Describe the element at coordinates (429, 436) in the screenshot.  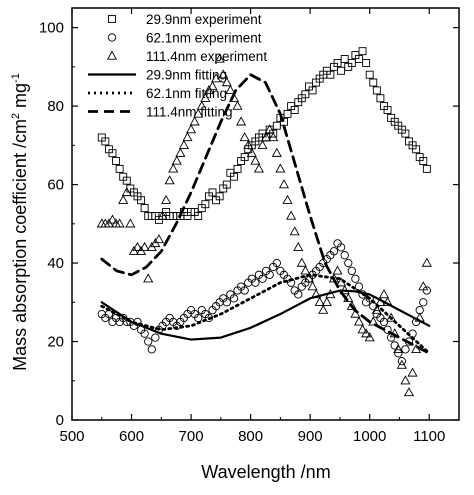
I see `x-tick-label: 1100` at that location.